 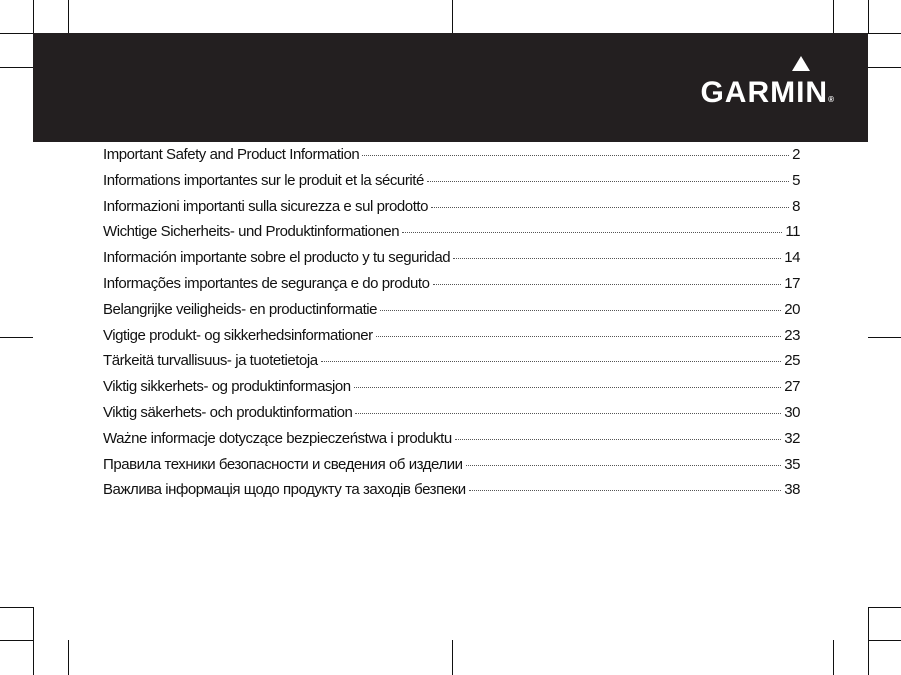 I want to click on toc-page-number: 23, so click(x=792, y=335).